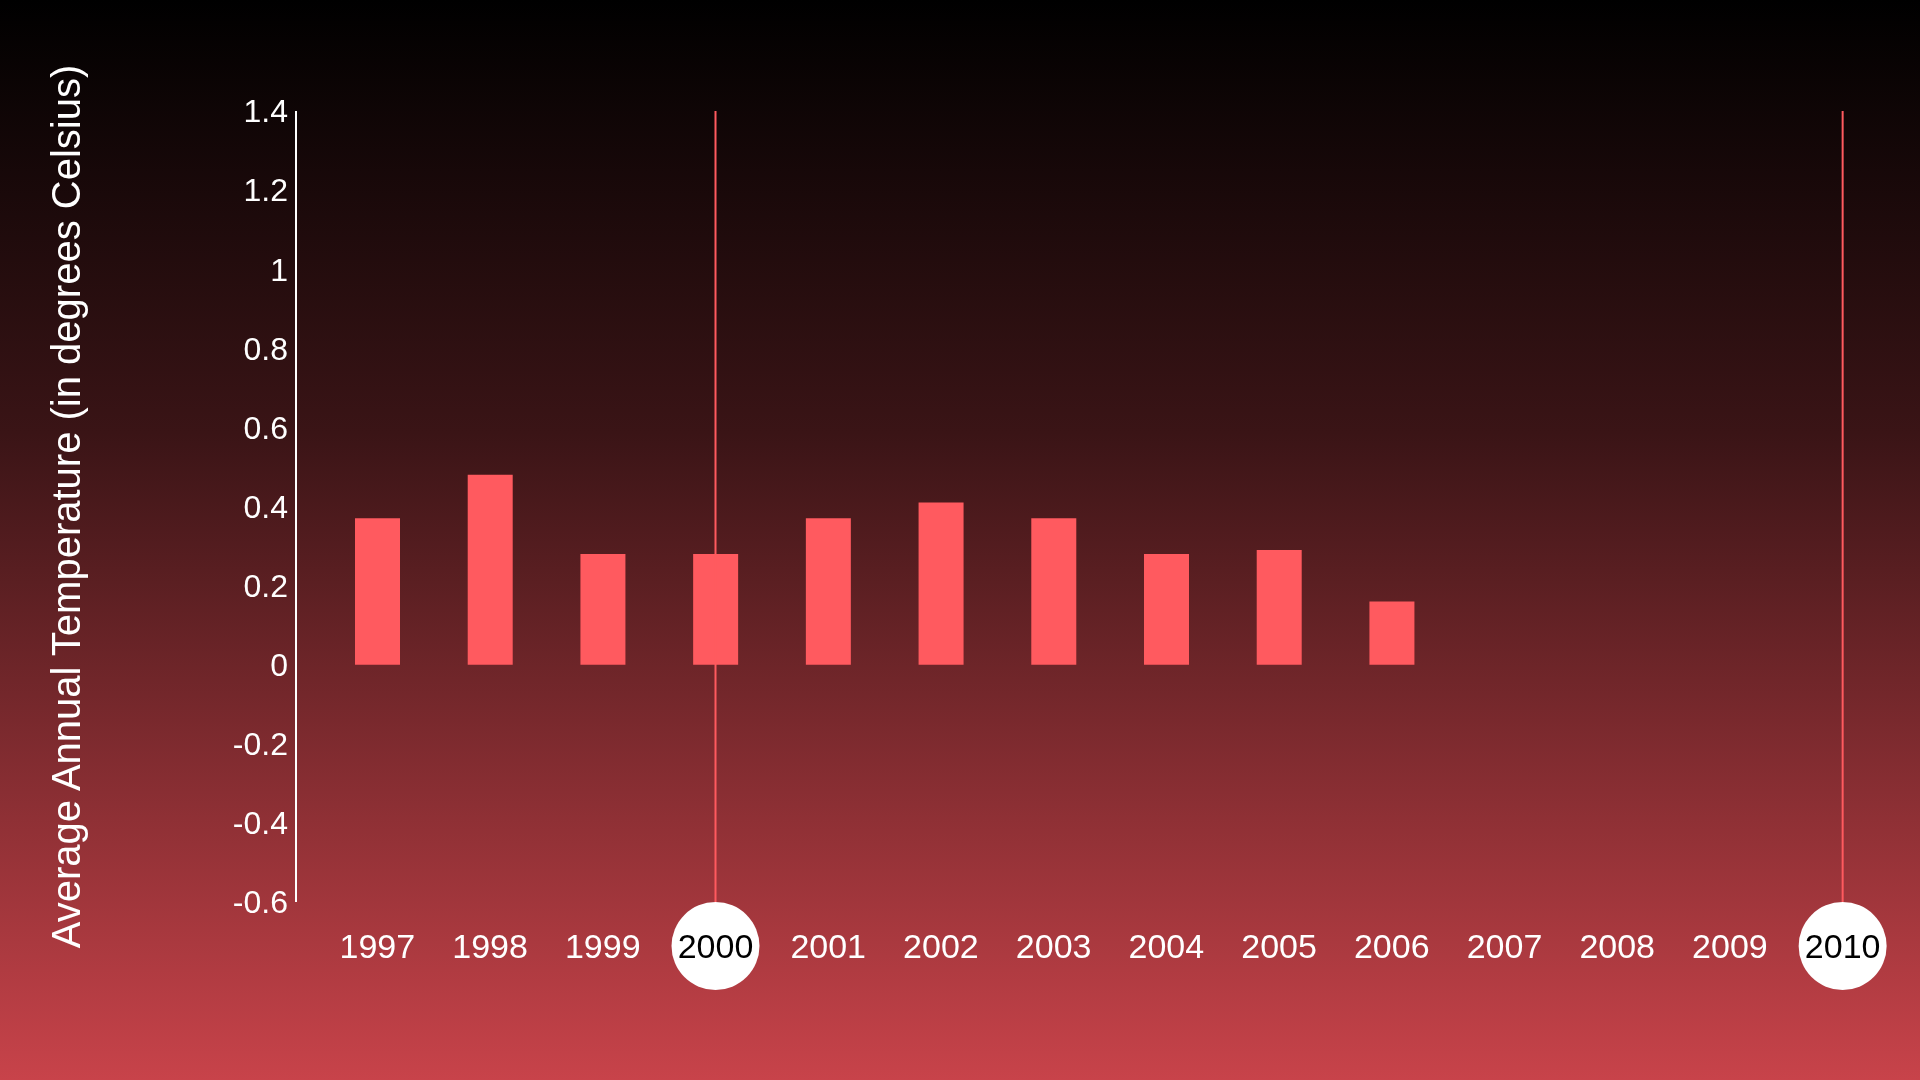 Image resolution: width=1920 pixels, height=1080 pixels. I want to click on y-tick-label: 1.4, so click(265, 111).